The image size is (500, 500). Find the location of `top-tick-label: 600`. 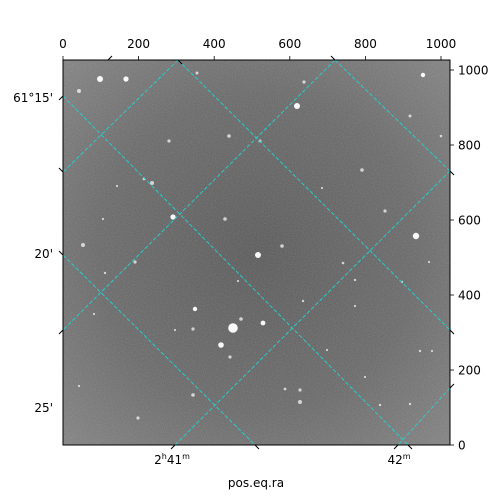

top-tick-label: 600 is located at coordinates (289, 44).